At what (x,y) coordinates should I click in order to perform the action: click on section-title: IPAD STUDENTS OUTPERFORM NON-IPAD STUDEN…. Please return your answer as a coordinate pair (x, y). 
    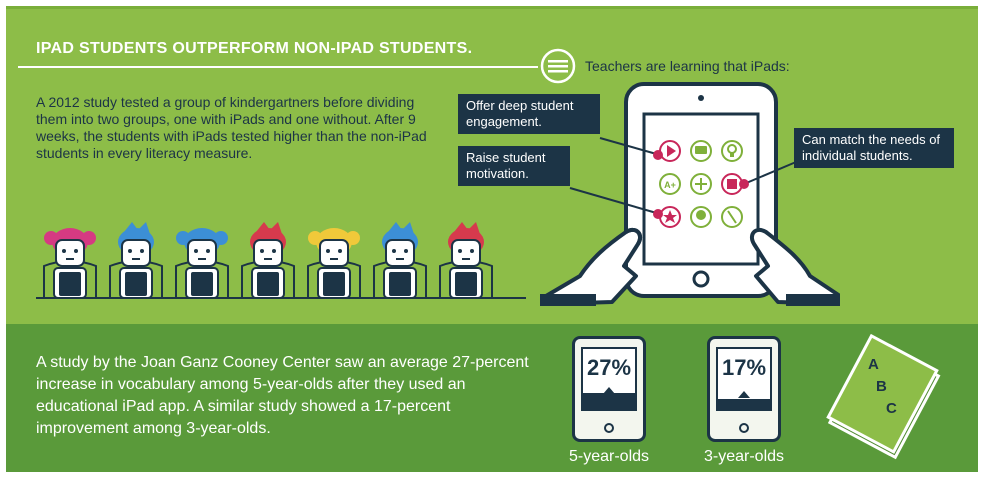
    Looking at the image, I should click on (254, 48).